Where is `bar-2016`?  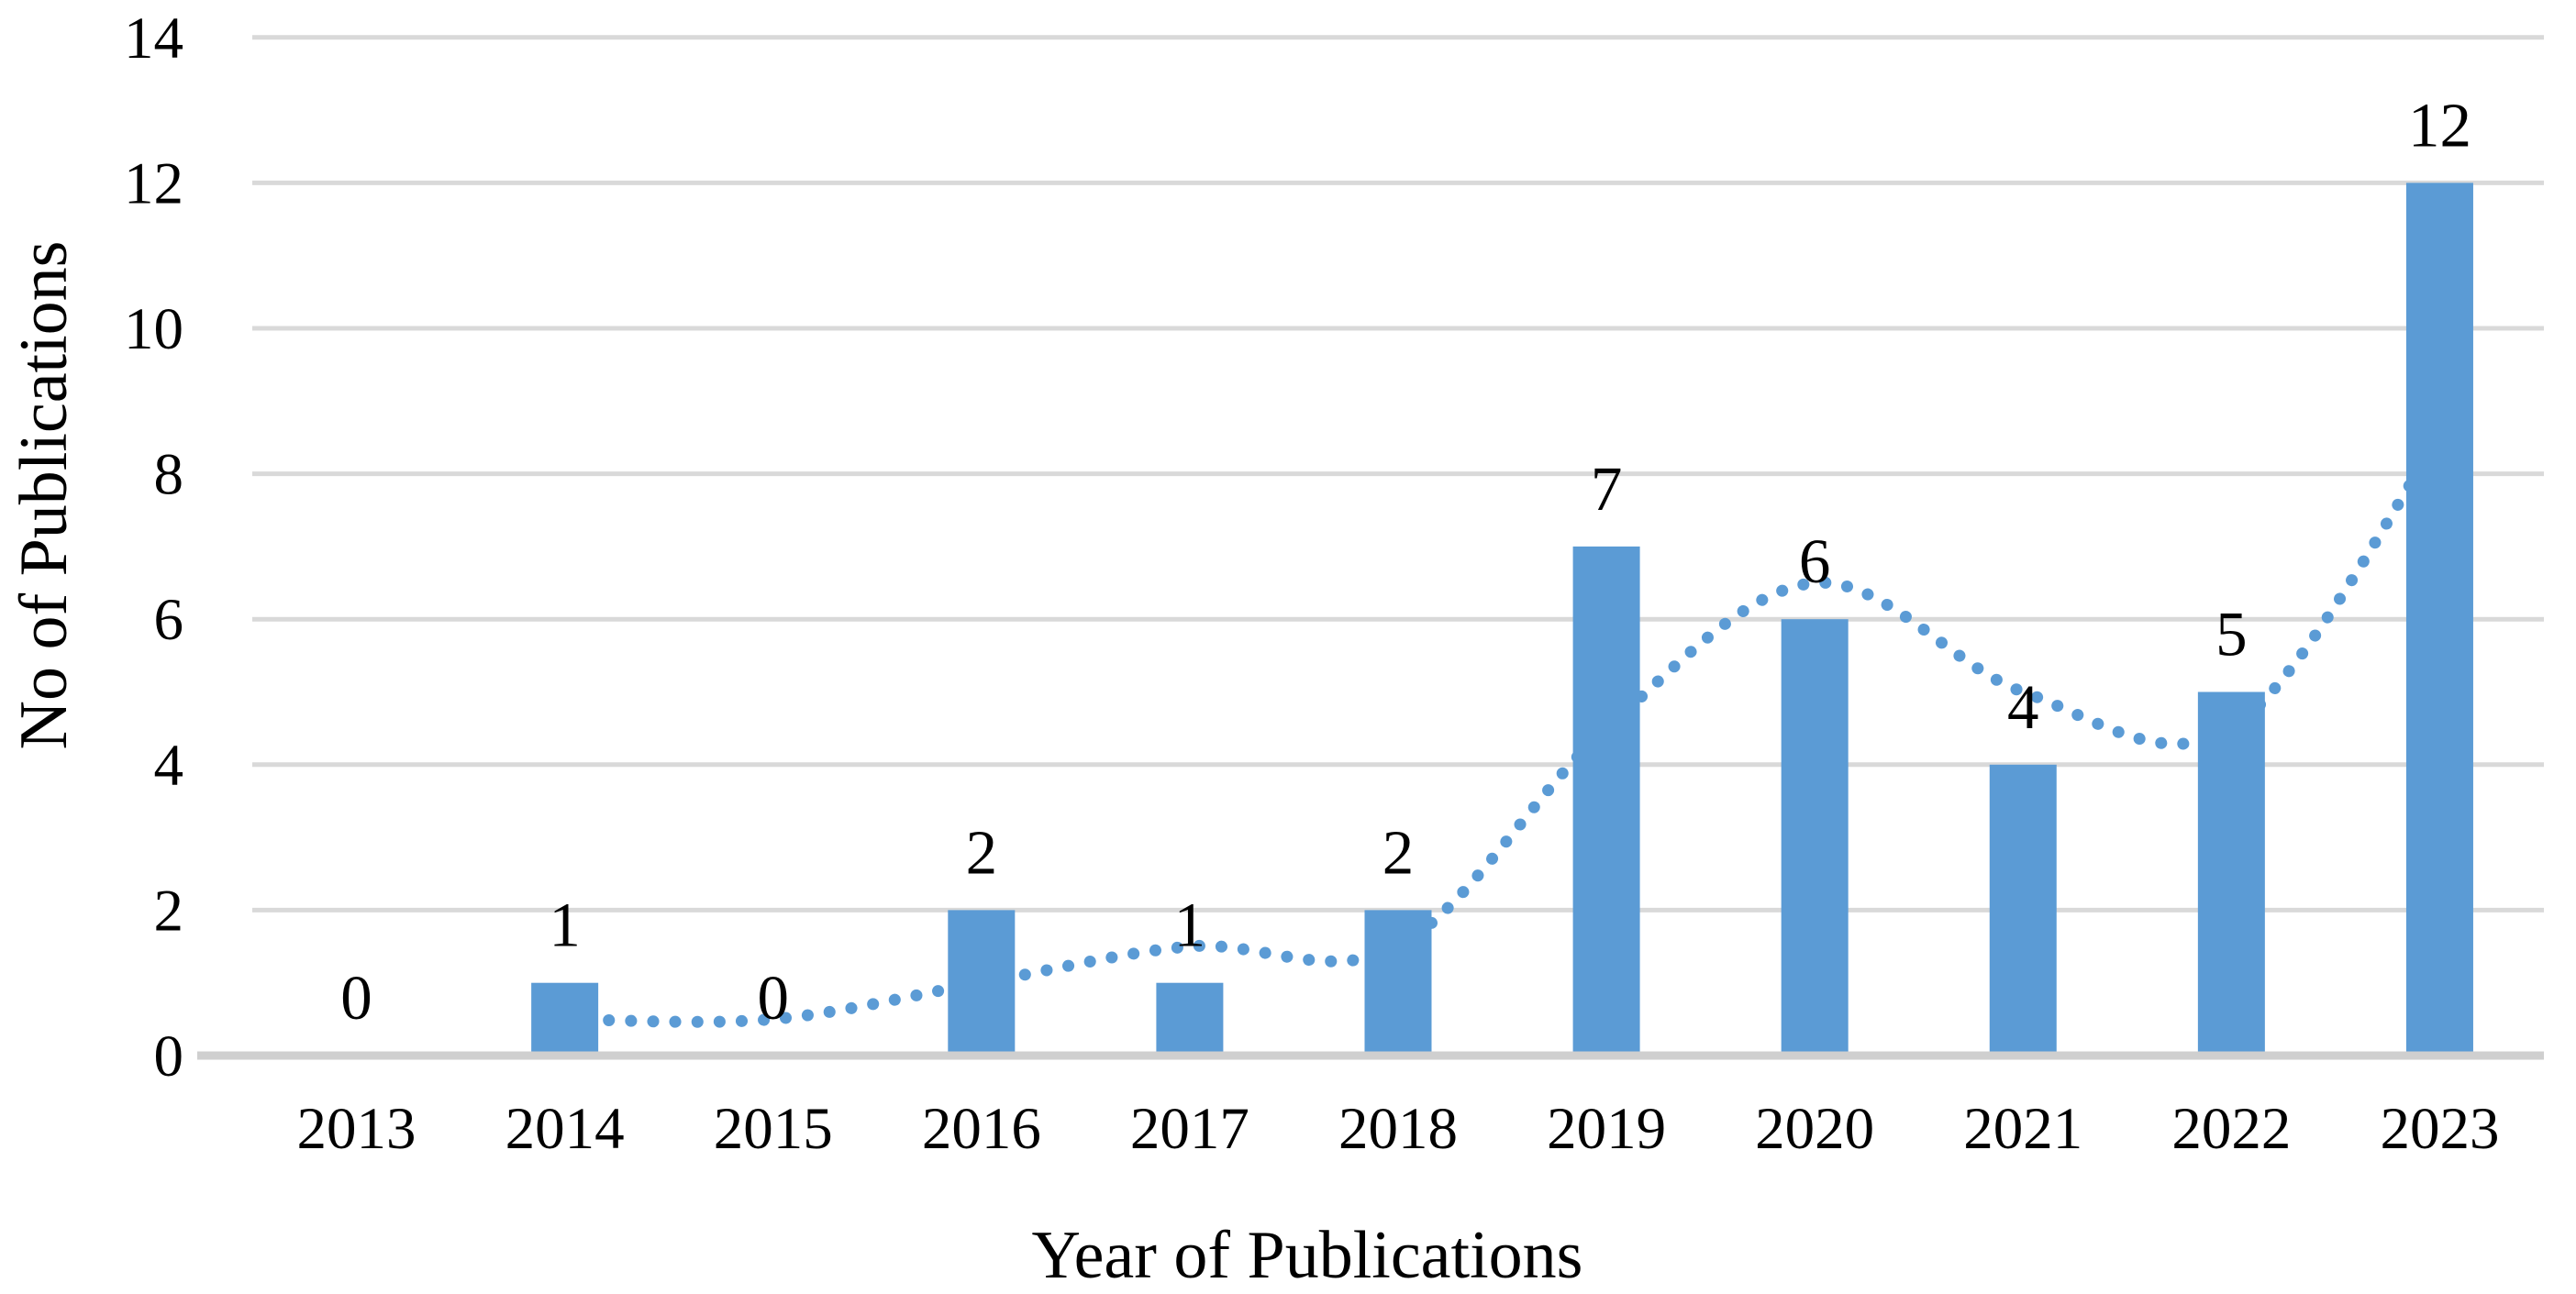 bar-2016 is located at coordinates (982, 983).